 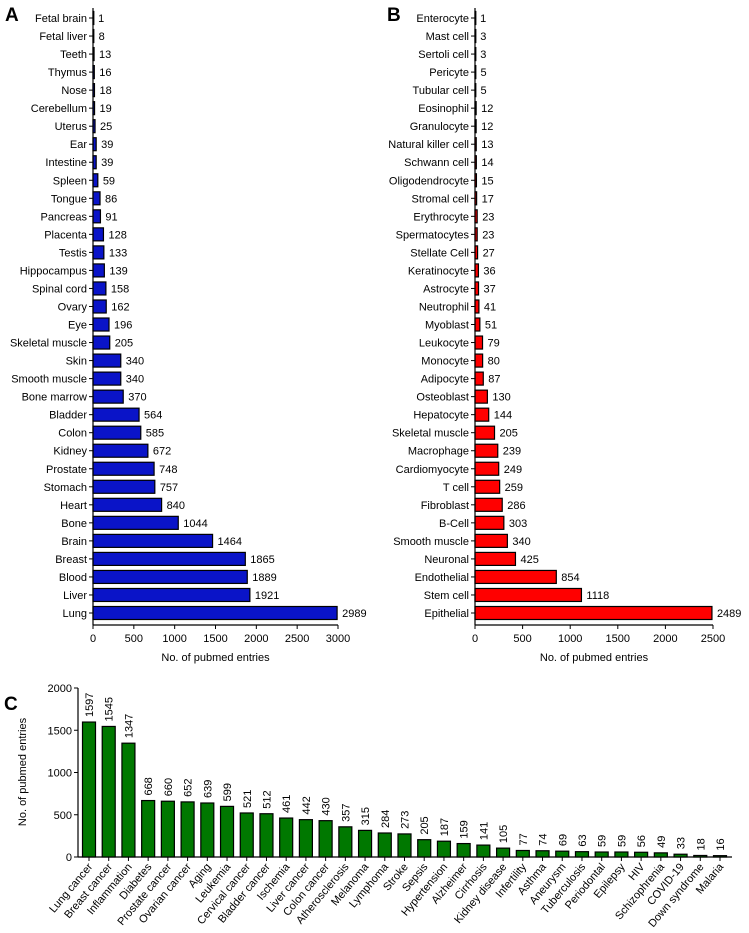 I want to click on value-label: 159, so click(x=465, y=829).